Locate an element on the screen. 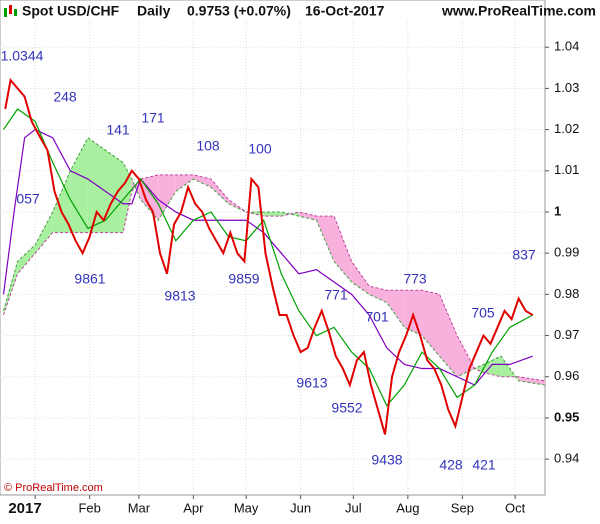  x-tick-label: Aug is located at coordinates (407, 507).